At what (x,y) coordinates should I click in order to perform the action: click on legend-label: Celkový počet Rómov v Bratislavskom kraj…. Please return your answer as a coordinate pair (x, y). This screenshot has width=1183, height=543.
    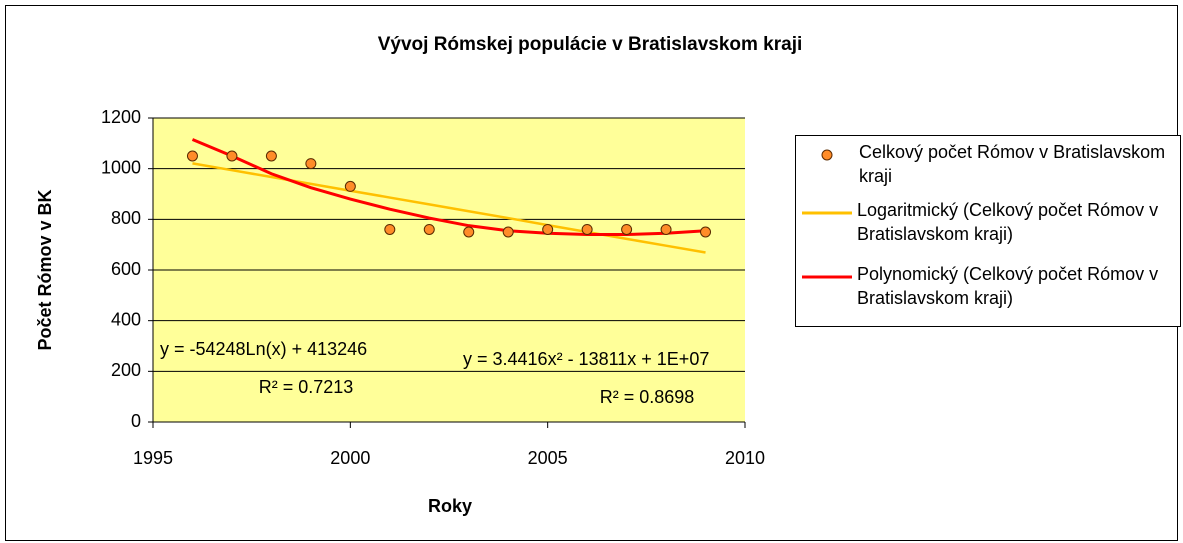
    Looking at the image, I should click on (1012, 164).